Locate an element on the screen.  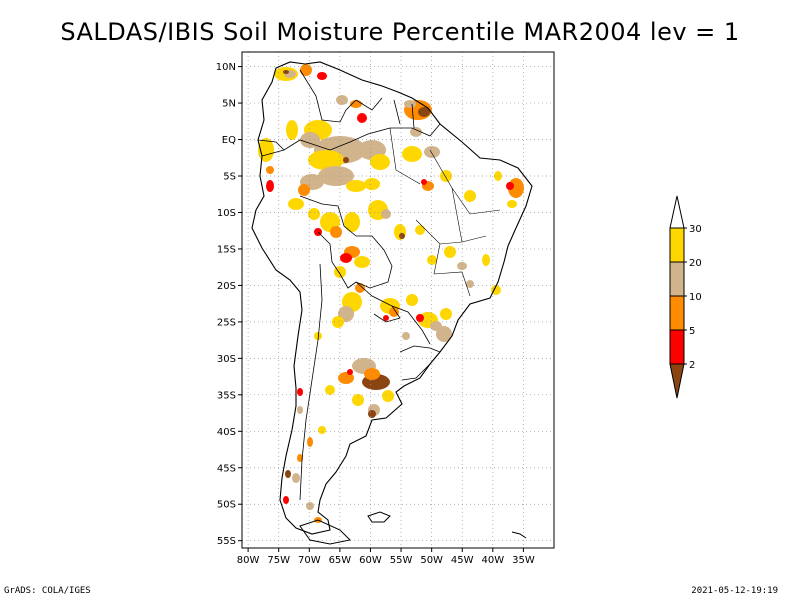
falkland-islands is located at coordinates (379, 517).